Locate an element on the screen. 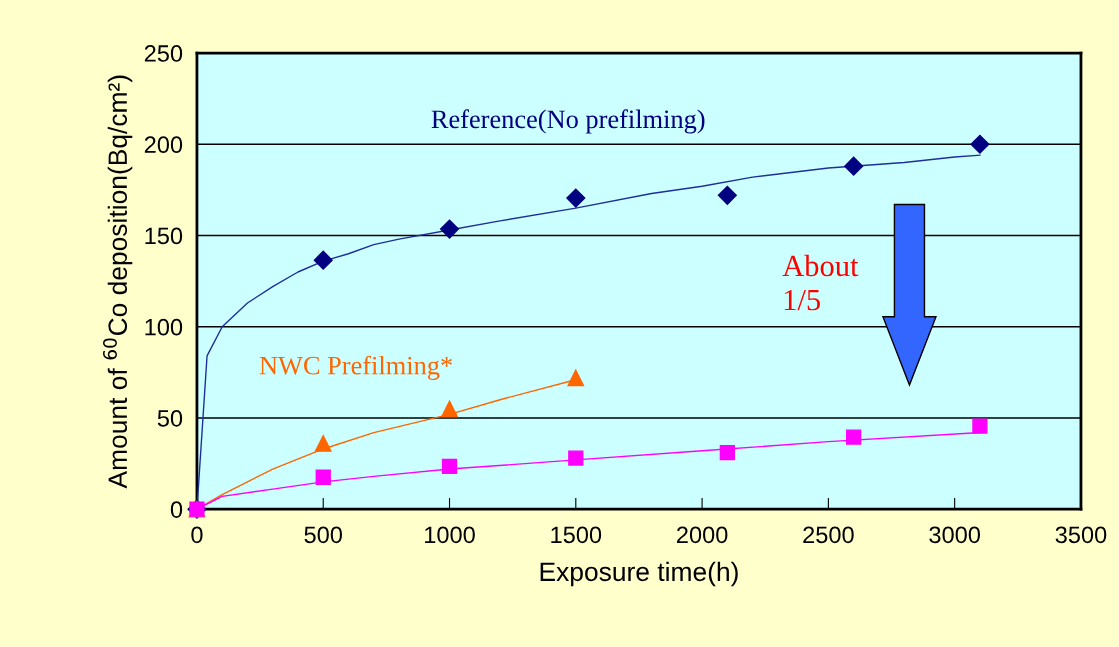 The image size is (1119, 647). x-tick-label: 2500 is located at coordinates (828, 535).